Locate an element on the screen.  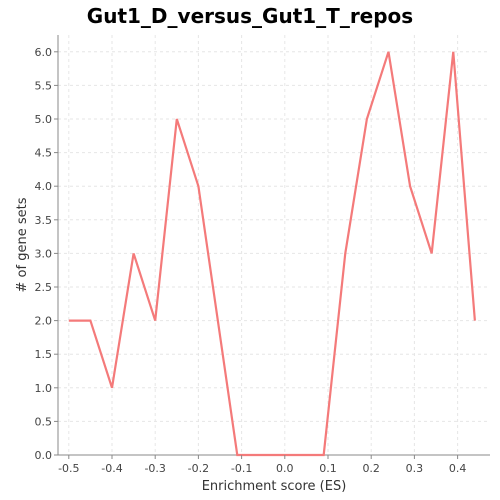
x-tick-label: -0.4 is located at coordinates (111, 468).